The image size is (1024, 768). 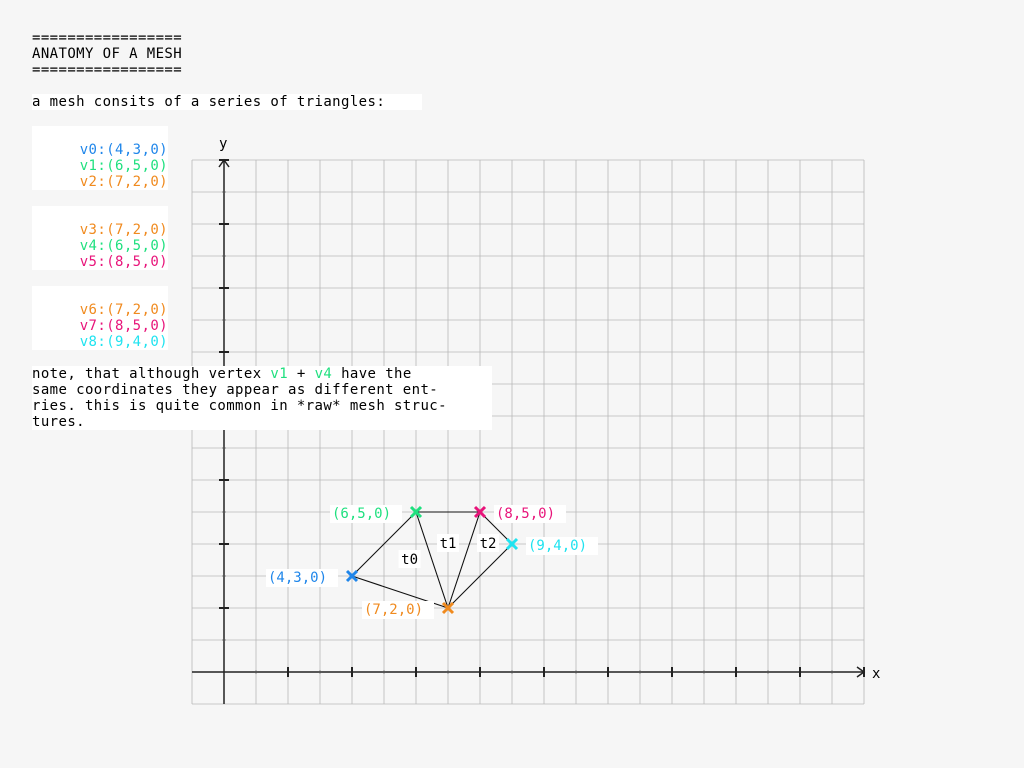 I want to click on vertex-entry: v3:(7,2,0), so click(x=100, y=230).